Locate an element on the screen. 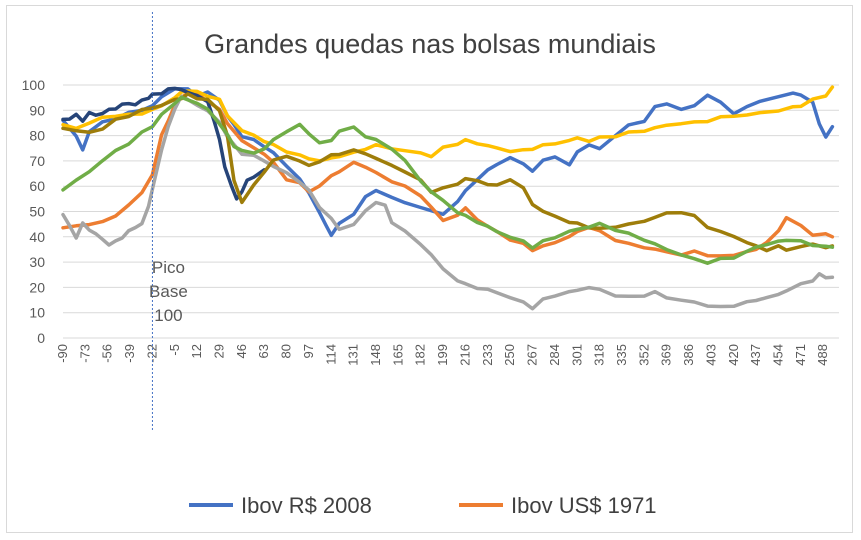 This screenshot has width=861, height=540. legend: Ibov R$ 2008 Ibov US$ 1971 is located at coordinates (423, 505).